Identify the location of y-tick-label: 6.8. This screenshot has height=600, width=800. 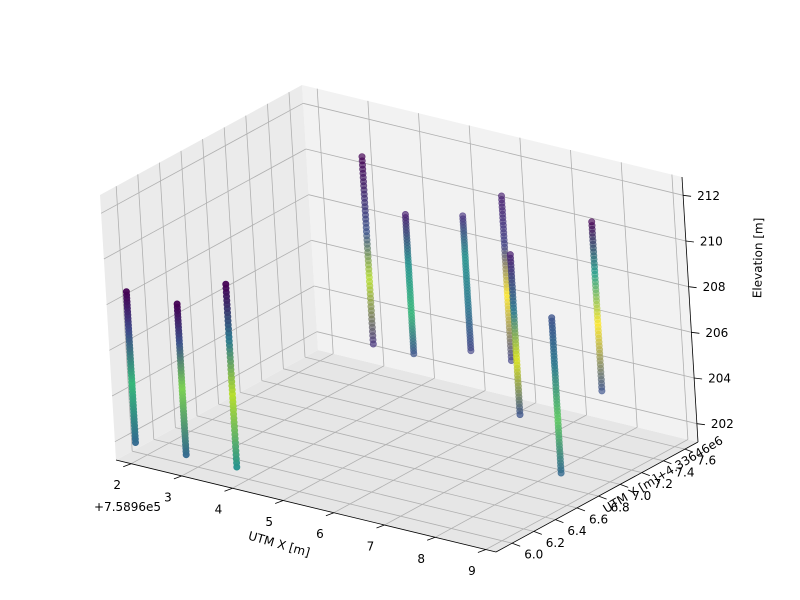
(620, 508).